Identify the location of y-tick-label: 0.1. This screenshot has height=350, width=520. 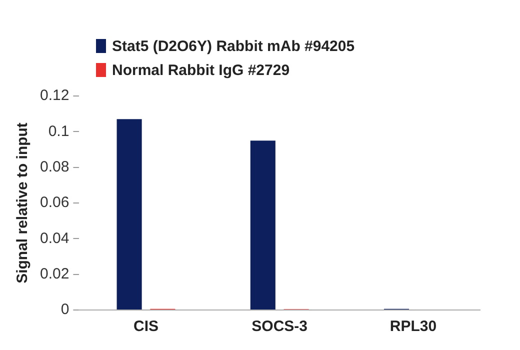
(59, 131).